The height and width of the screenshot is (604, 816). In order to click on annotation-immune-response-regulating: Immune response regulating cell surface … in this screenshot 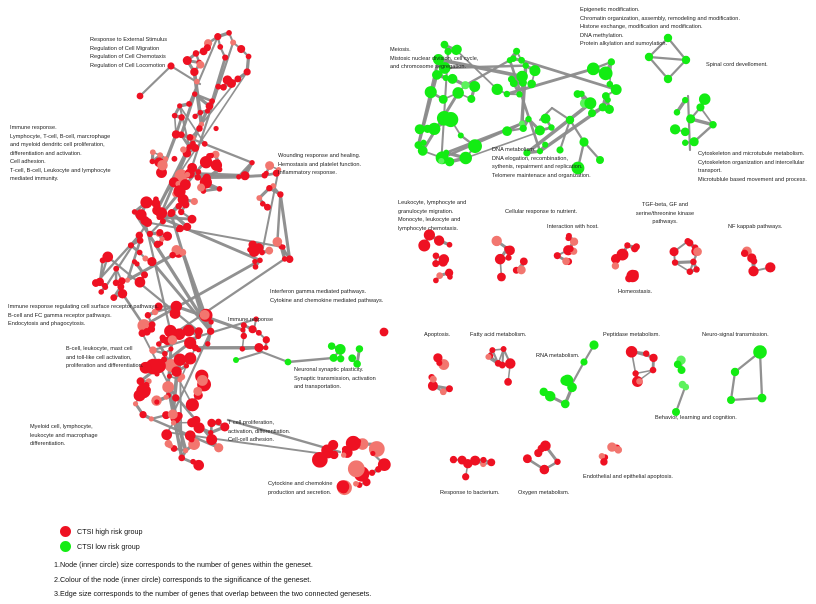, I will do `click(83, 315)`.